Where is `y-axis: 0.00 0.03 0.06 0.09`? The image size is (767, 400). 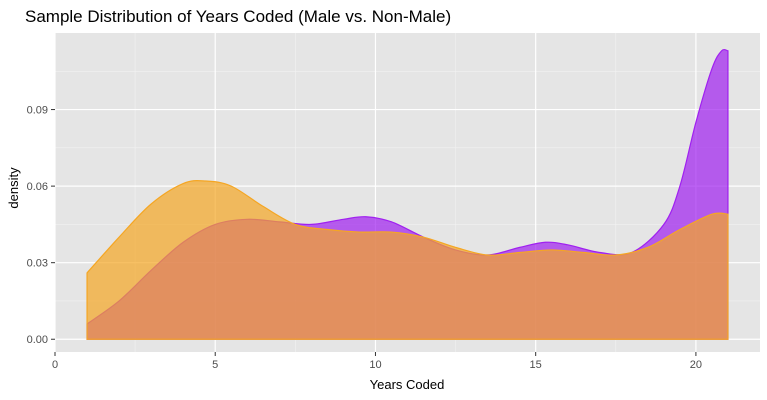
y-axis: 0.00 0.03 0.06 0.09 is located at coordinates (41, 225).